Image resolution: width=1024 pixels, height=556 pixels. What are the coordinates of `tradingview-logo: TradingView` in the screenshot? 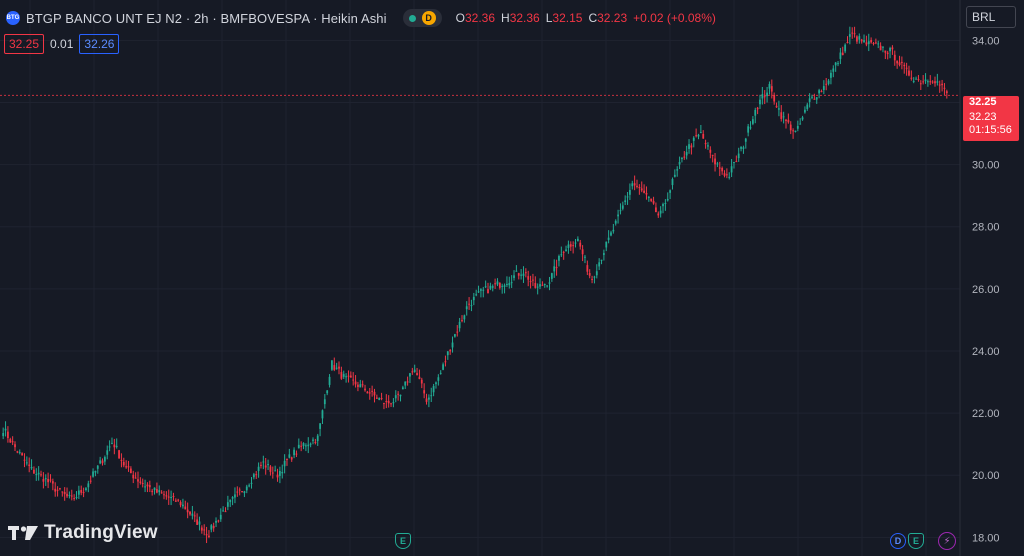 It's located at (83, 533).